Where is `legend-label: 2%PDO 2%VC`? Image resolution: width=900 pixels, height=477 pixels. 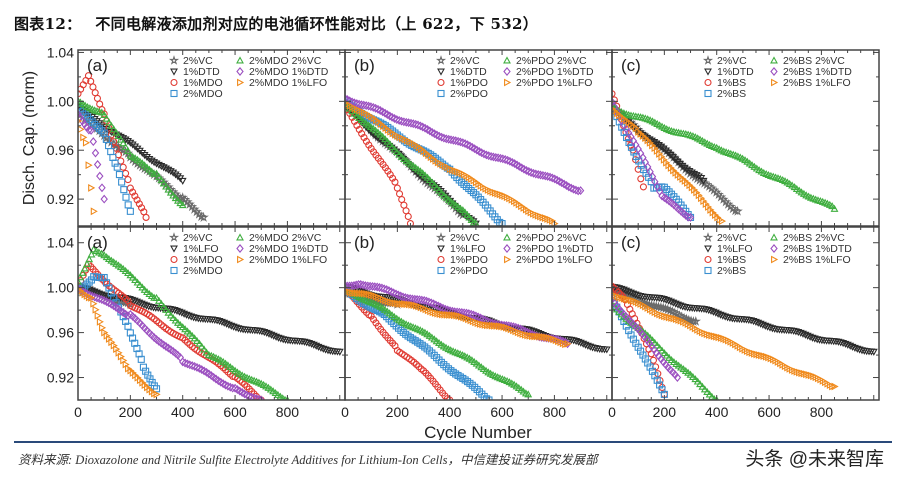
legend-label: 2%PDO 2%VC is located at coordinates (551, 61).